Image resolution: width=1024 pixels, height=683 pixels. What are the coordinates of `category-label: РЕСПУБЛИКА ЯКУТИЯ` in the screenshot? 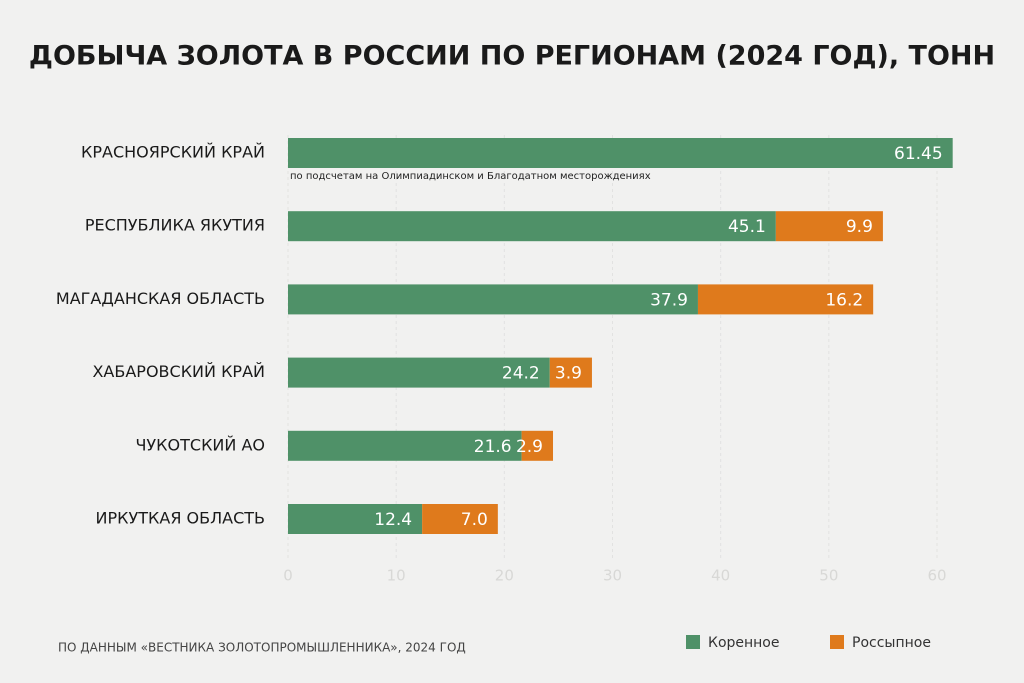 It's located at (175, 225).